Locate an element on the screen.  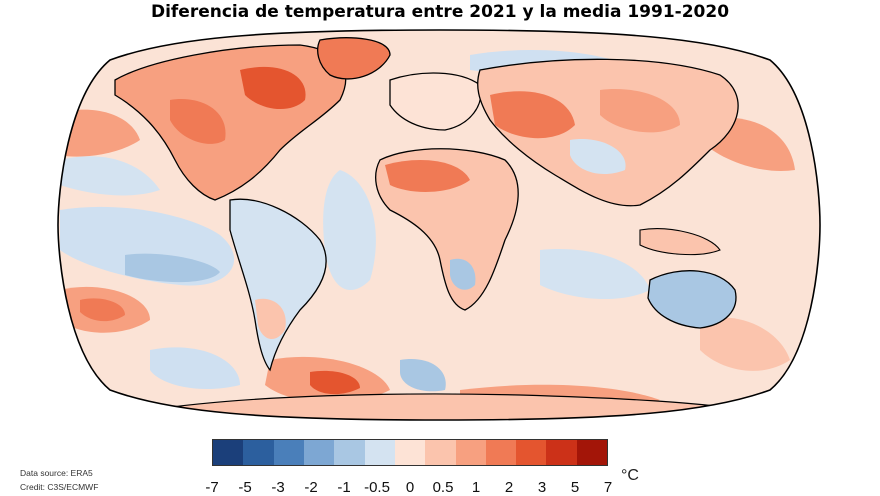
australia is located at coordinates (692, 299).